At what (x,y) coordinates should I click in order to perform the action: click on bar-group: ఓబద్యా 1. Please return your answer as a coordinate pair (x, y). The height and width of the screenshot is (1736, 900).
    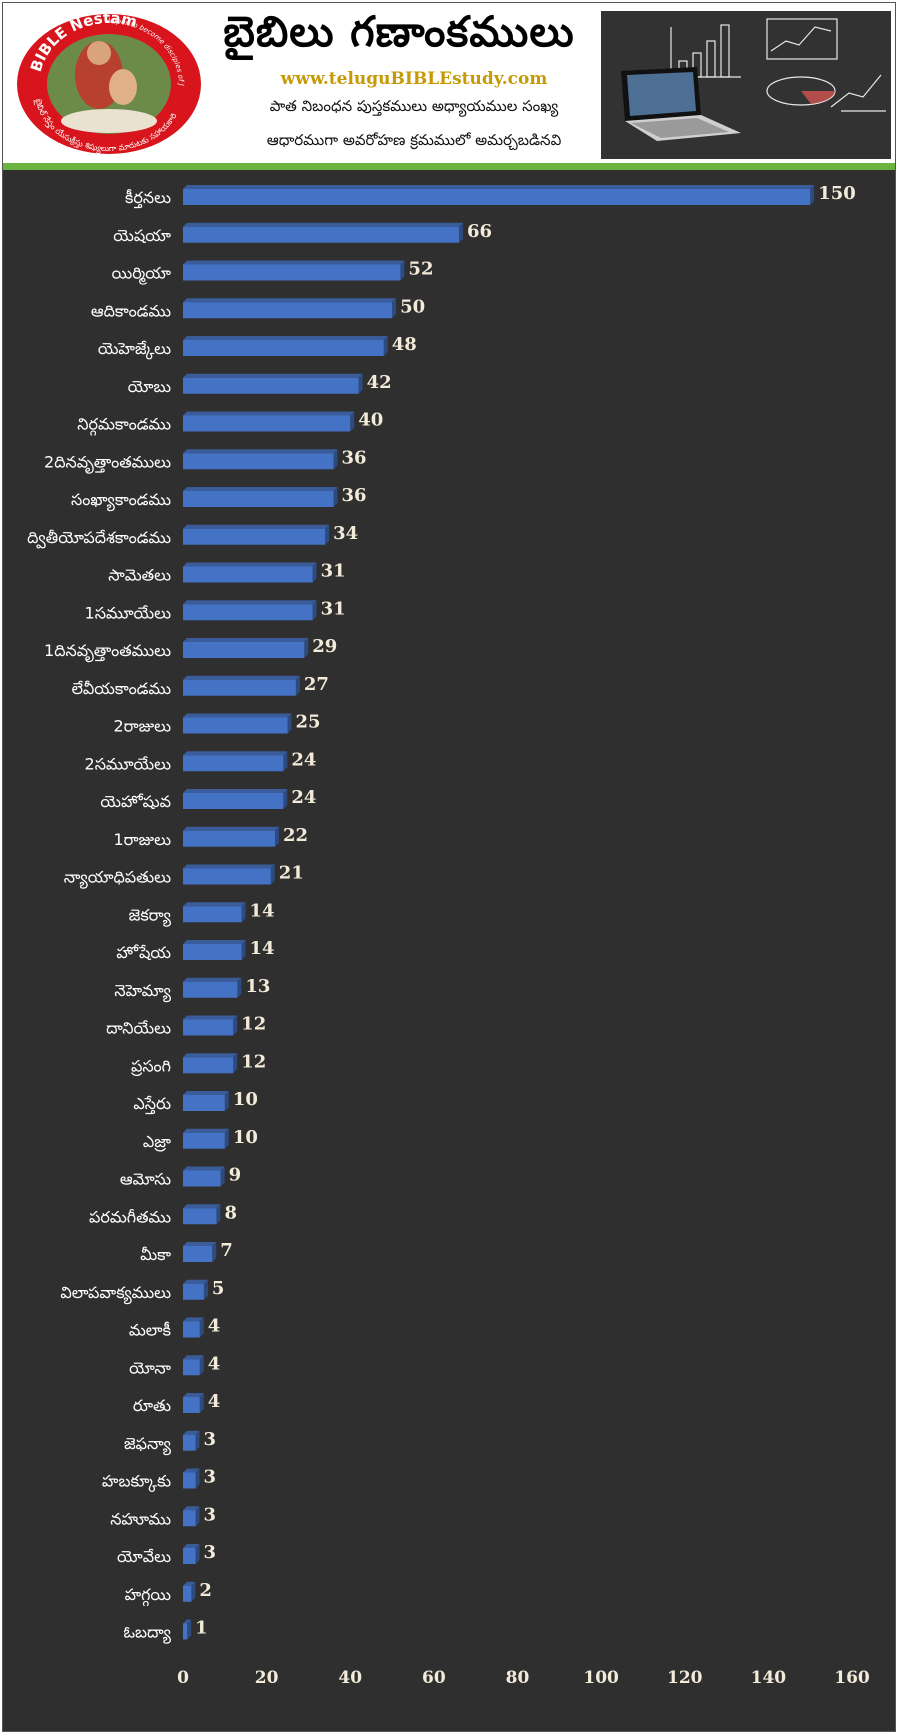
    Looking at the image, I should click on (165, 1631).